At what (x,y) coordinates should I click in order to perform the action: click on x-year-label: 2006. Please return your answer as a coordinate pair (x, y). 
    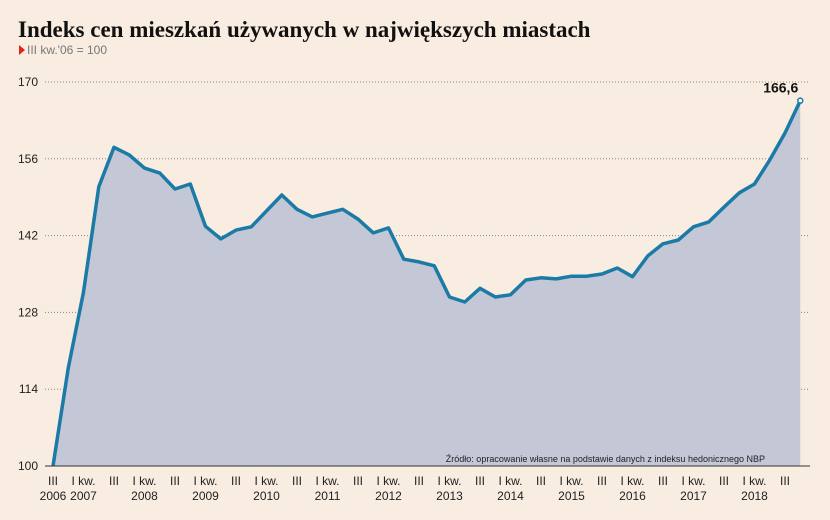
    Looking at the image, I should click on (53, 496).